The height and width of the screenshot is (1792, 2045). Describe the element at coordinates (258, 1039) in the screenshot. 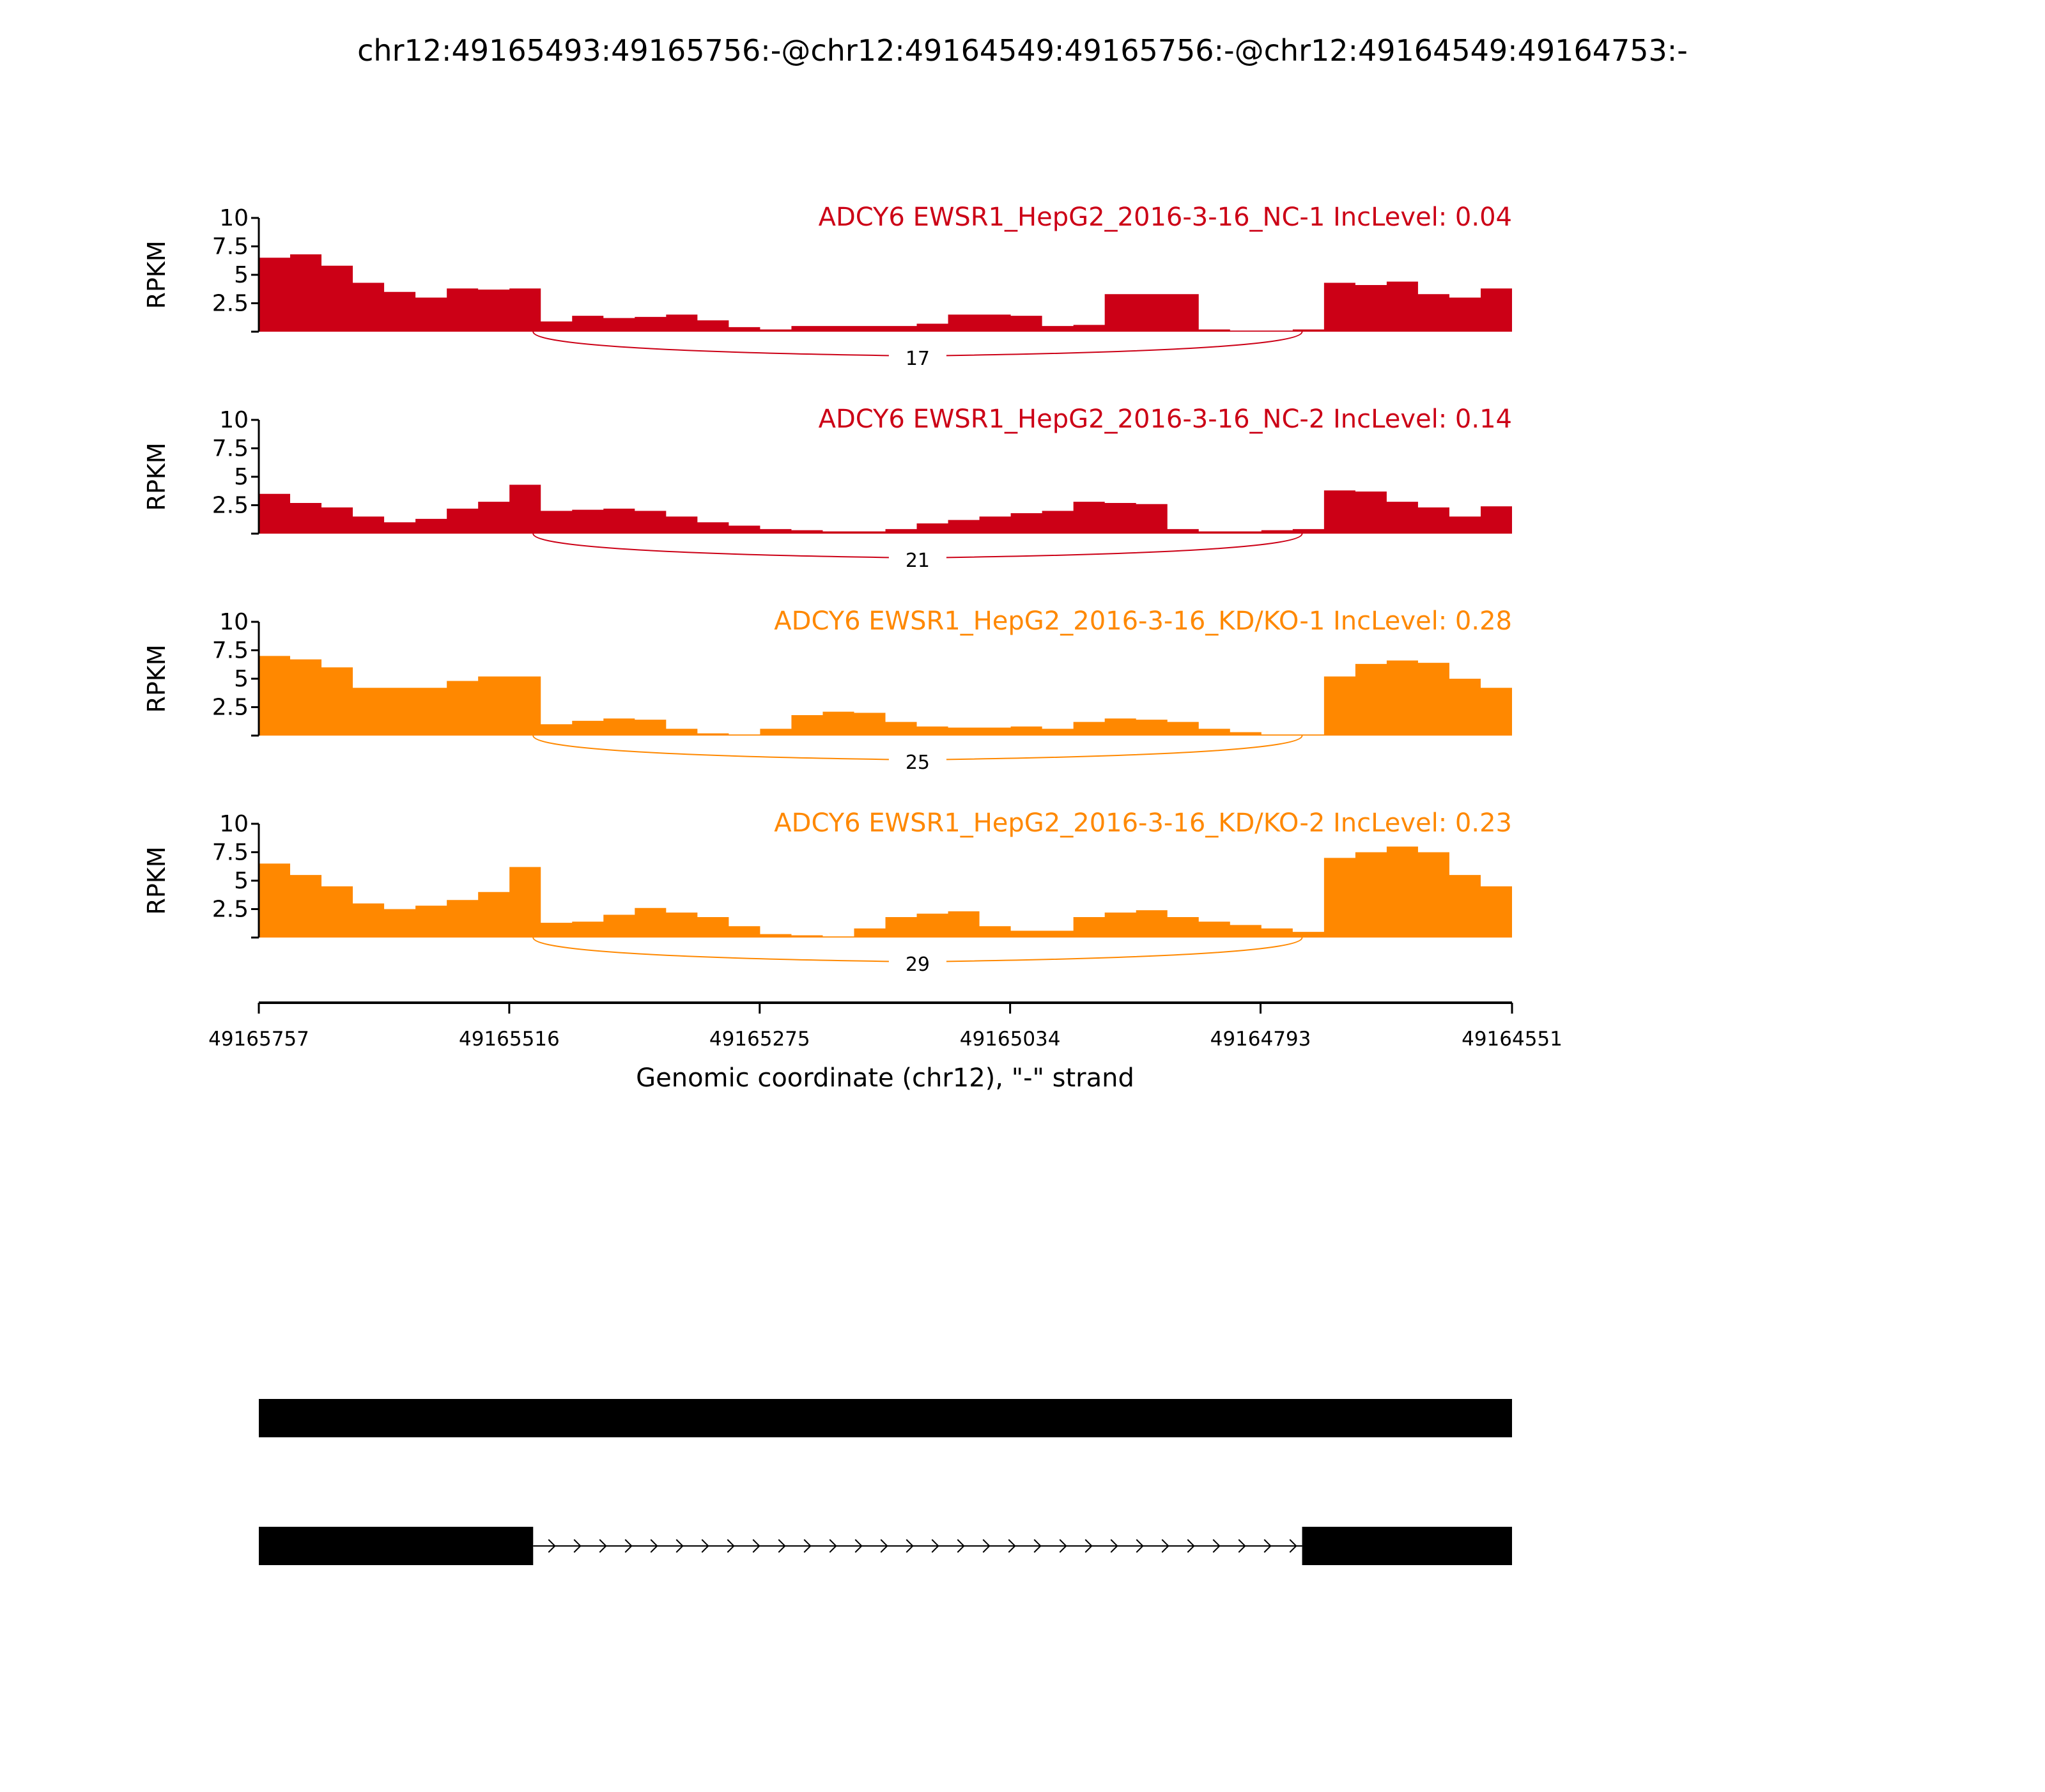

I see `x-tick-label: 49165757` at that location.